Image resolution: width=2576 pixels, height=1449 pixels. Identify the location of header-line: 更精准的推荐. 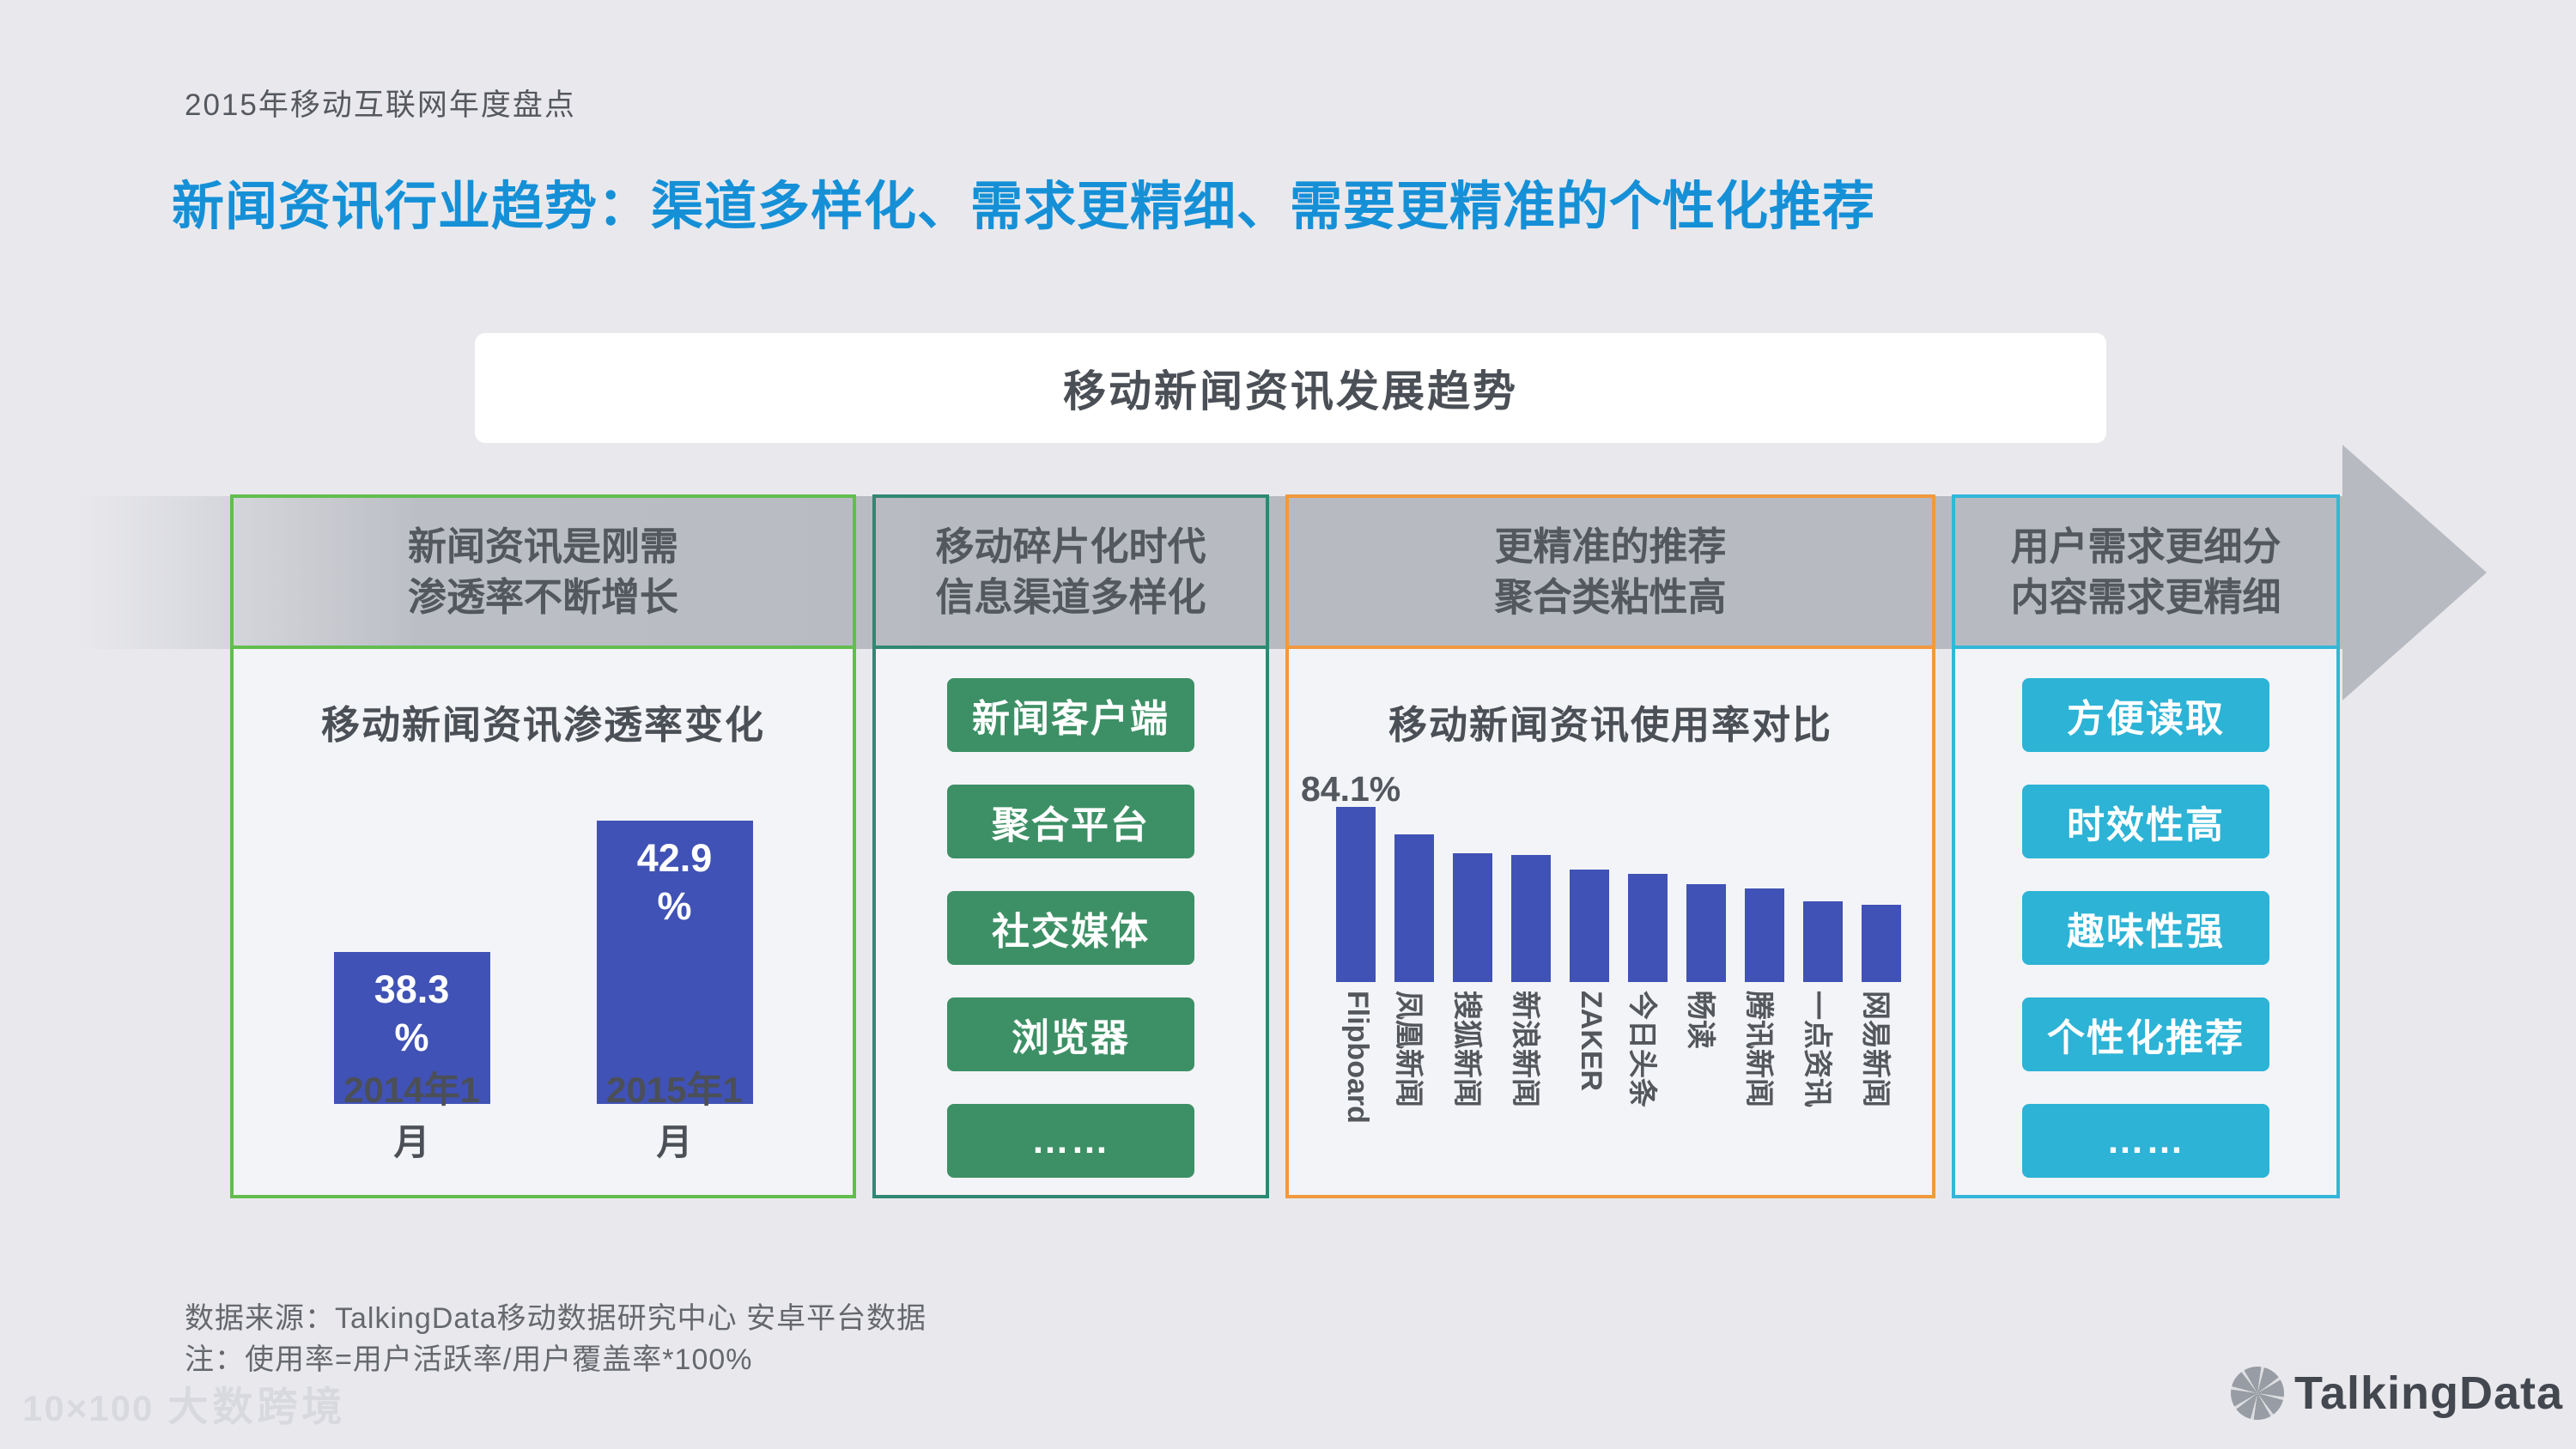
(1610, 546).